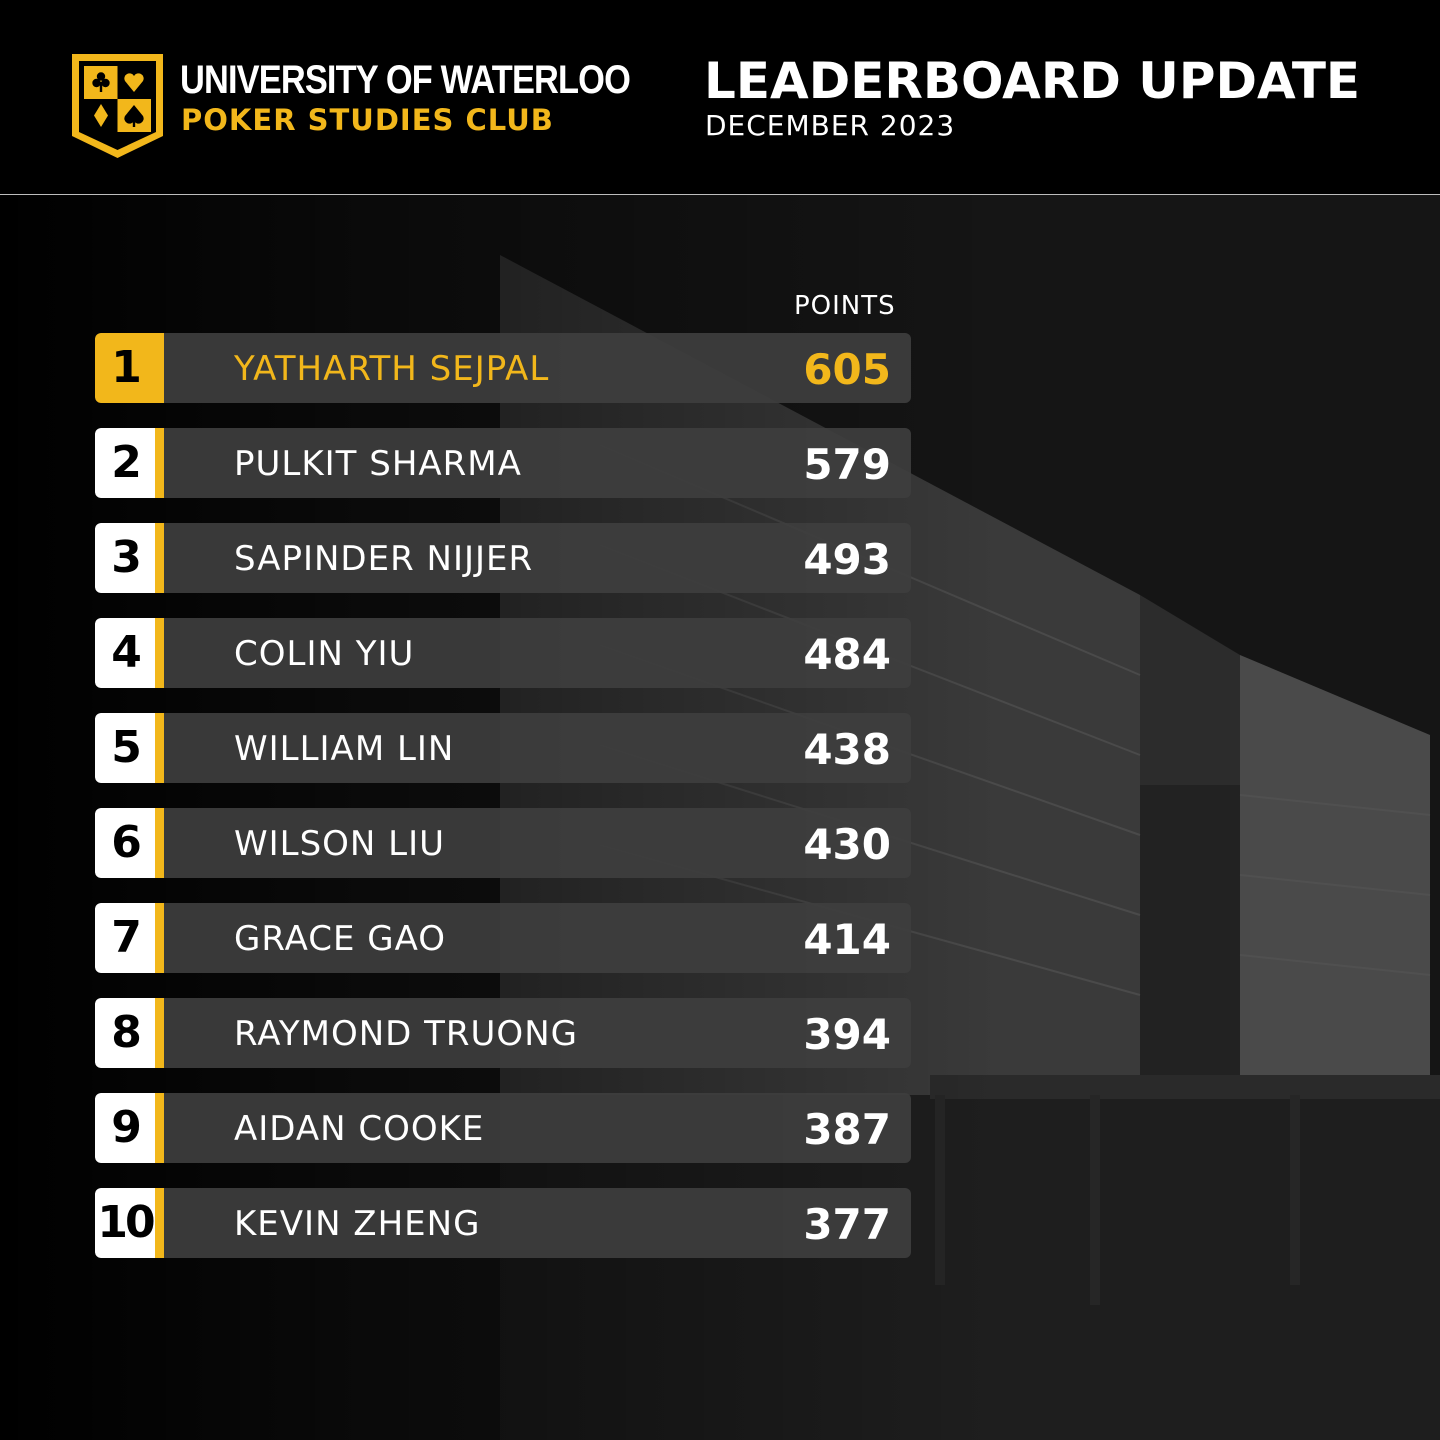  What do you see at coordinates (503, 1223) in the screenshot?
I see `leaderboard-row: 10 KEVIN ZHENG 377` at bounding box center [503, 1223].